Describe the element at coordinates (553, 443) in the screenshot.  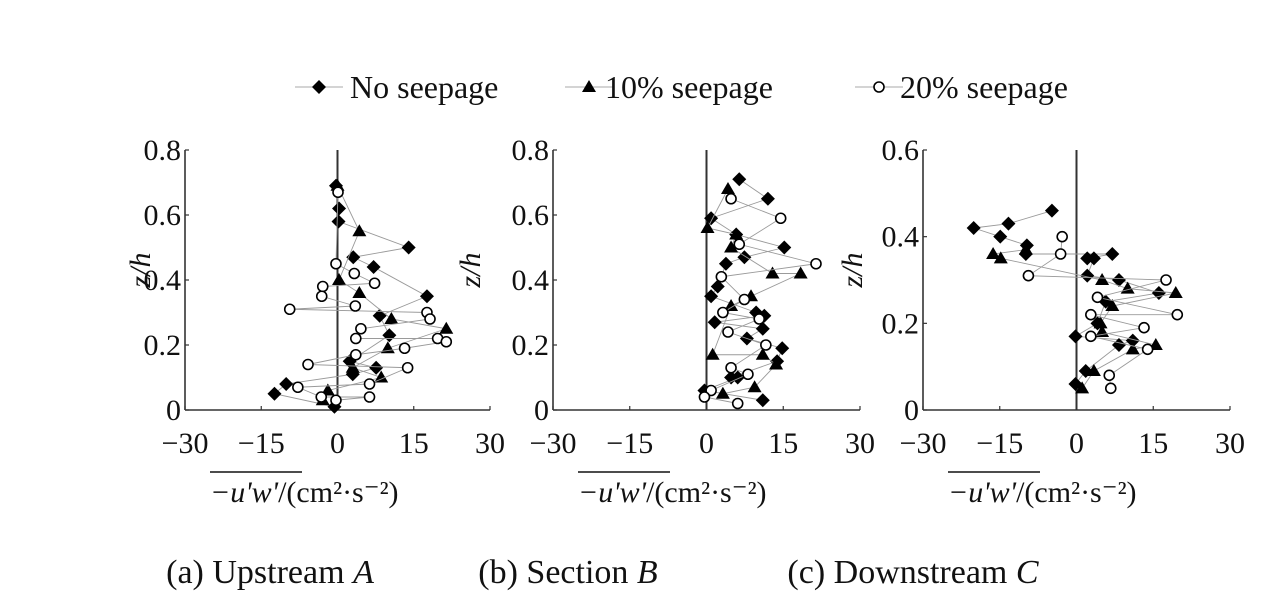
I see `x-tick-label: −30` at that location.